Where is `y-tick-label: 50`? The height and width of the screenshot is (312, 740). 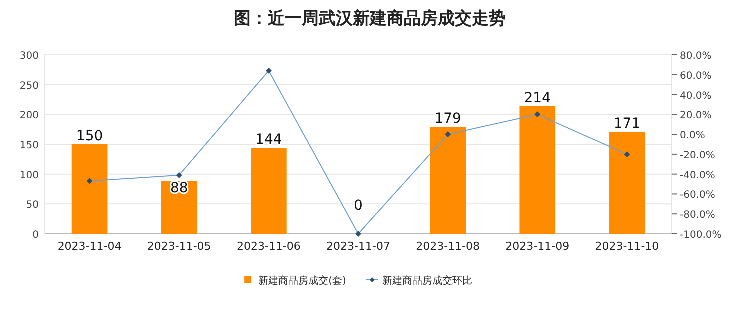
y-tick-label: 50 is located at coordinates (32, 206).